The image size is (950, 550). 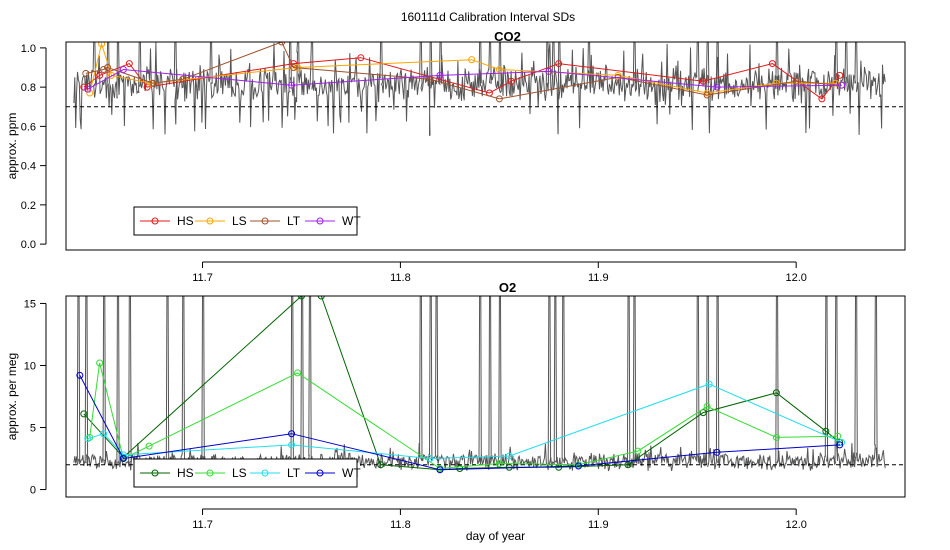 I want to click on co2-y-tick-label: 0.6, so click(x=28, y=127).